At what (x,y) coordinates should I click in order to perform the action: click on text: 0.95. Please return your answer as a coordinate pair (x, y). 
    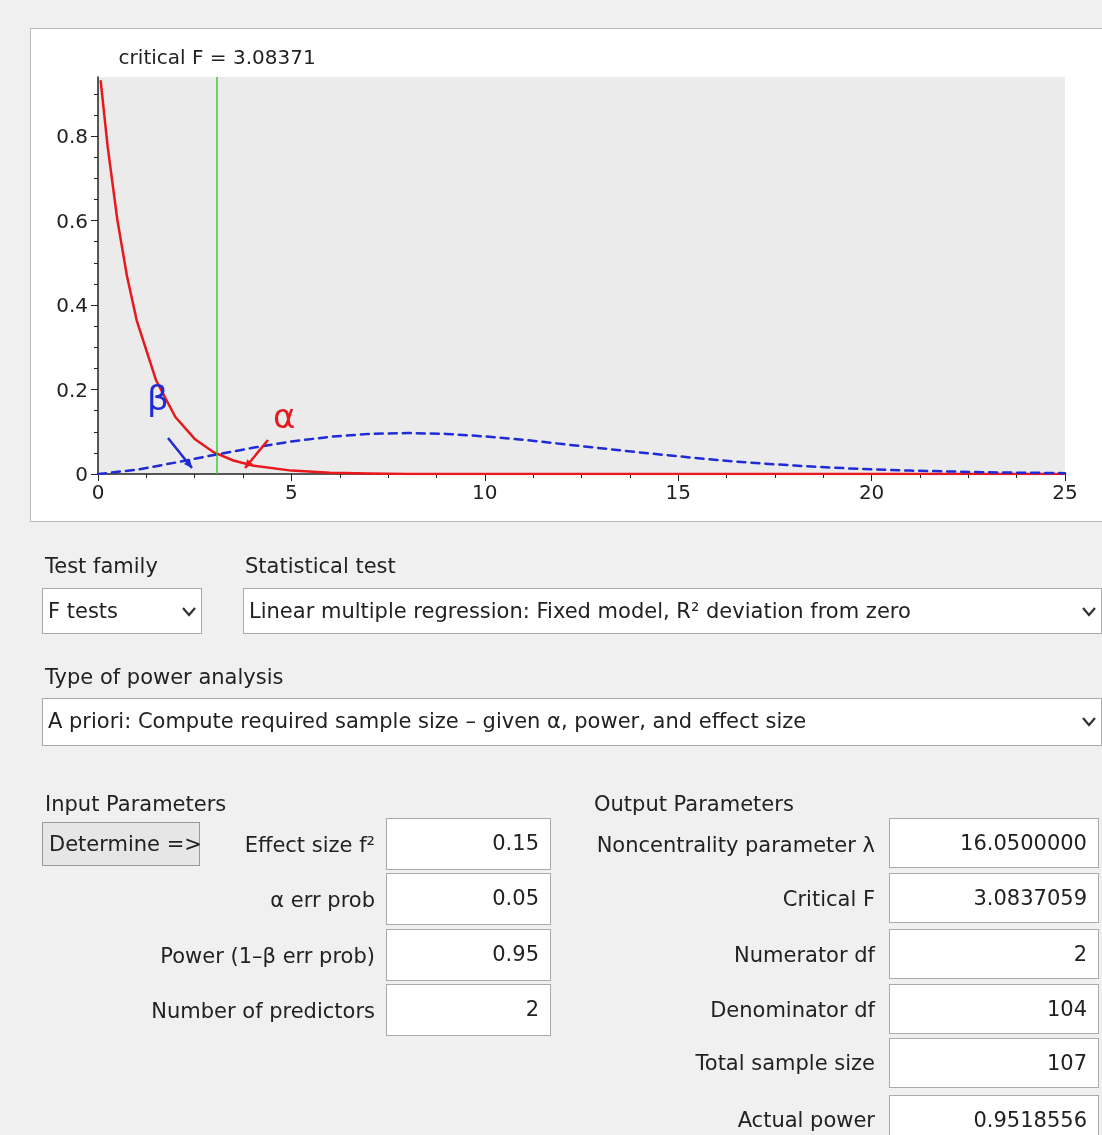
    Looking at the image, I should click on (515, 954).